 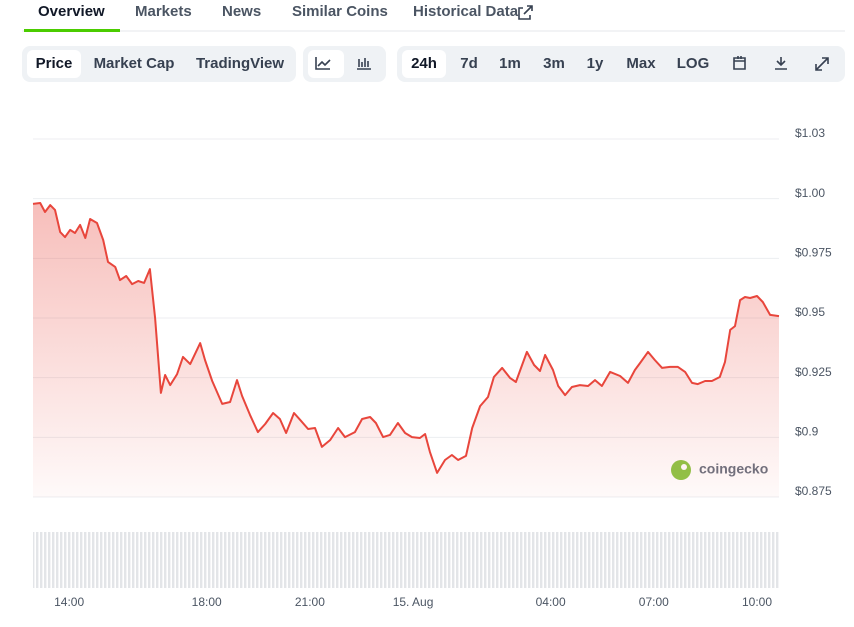 What do you see at coordinates (572, 38) in the screenshot?
I see `icons` at bounding box center [572, 38].